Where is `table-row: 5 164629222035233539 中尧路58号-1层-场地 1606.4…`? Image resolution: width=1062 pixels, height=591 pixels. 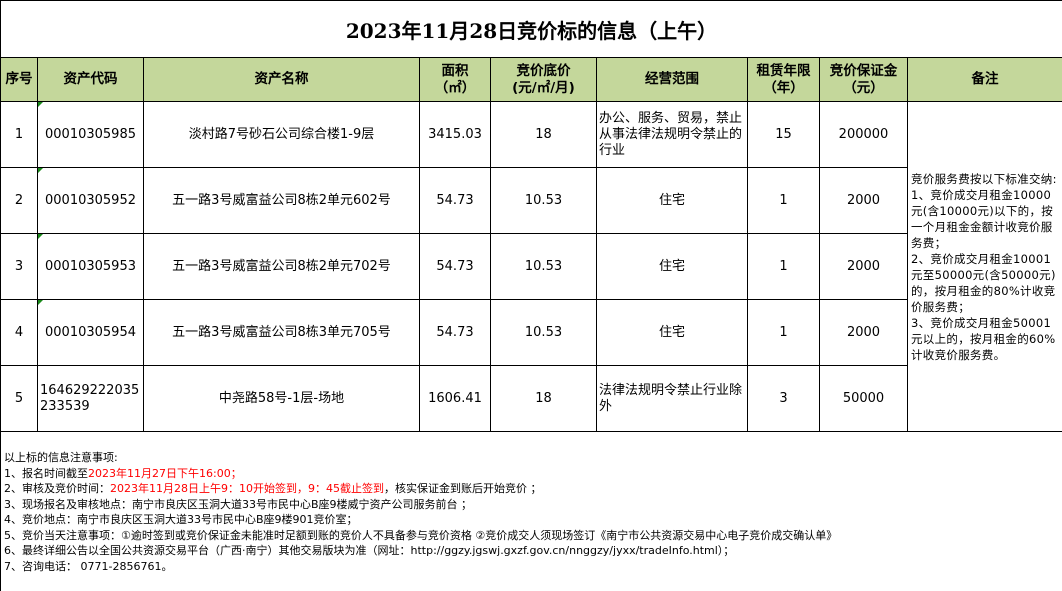
table-row: 5 164629222035233539 中尧路58号-1层-场地 1606.4… is located at coordinates (531, 398).